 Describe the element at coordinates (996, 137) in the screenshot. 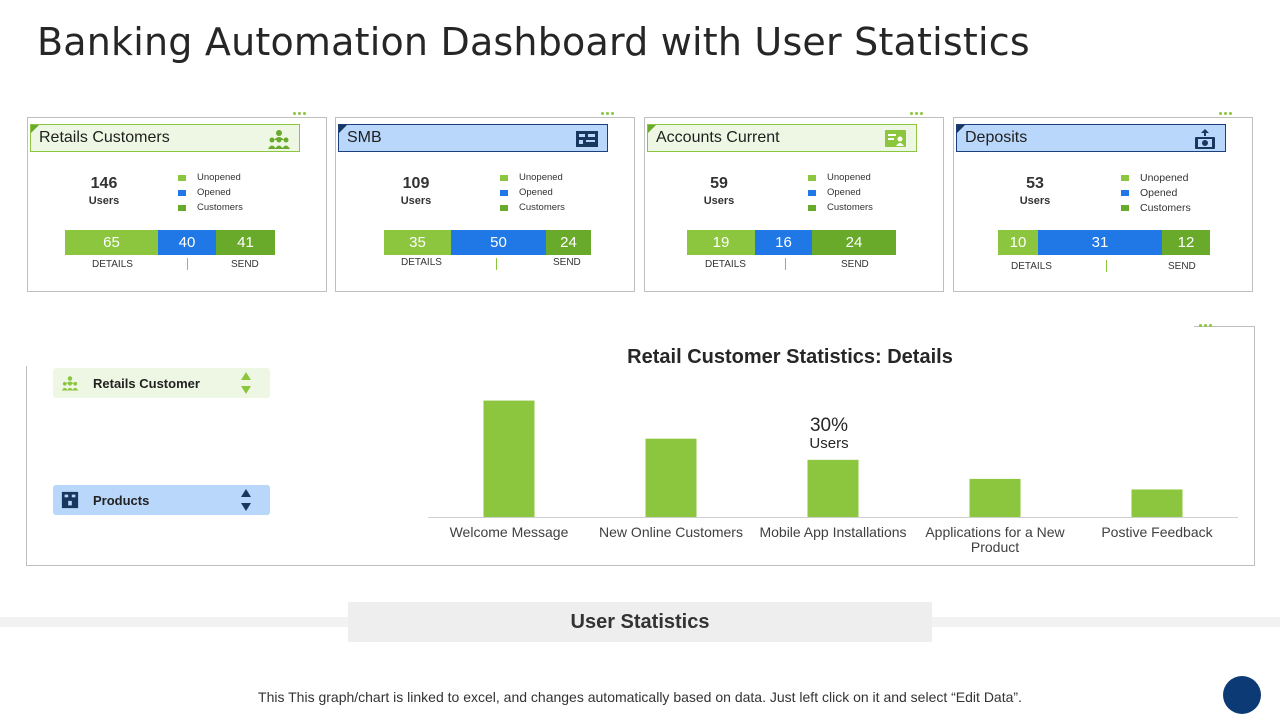

I see `card-title: Deposits` at that location.